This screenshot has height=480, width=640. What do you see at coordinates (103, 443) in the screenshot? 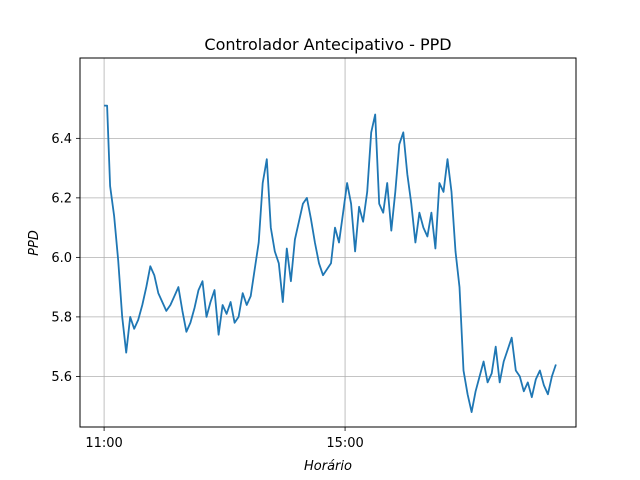
I see `x-tick-label: 11:00` at bounding box center [103, 443].